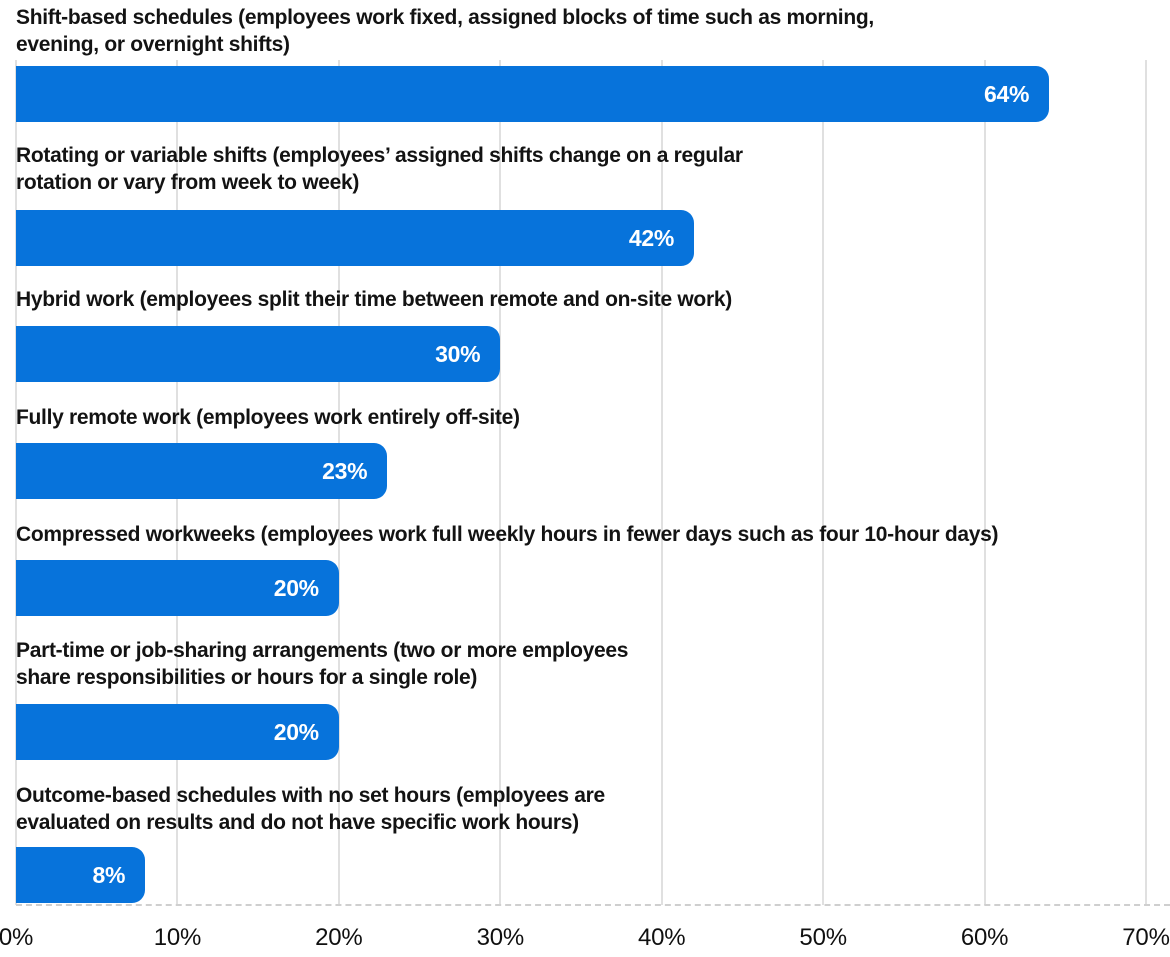 The image size is (1170, 957). I want to click on bar: 23%, so click(202, 471).